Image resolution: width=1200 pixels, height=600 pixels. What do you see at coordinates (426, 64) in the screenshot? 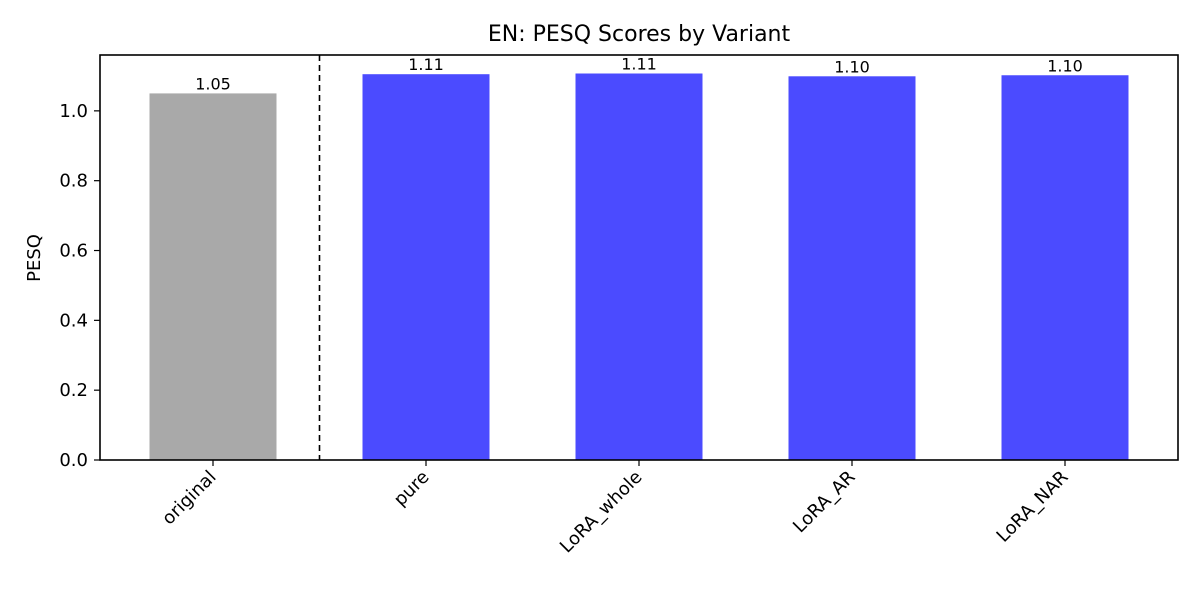
I see `value-label-pure: 1.11` at bounding box center [426, 64].